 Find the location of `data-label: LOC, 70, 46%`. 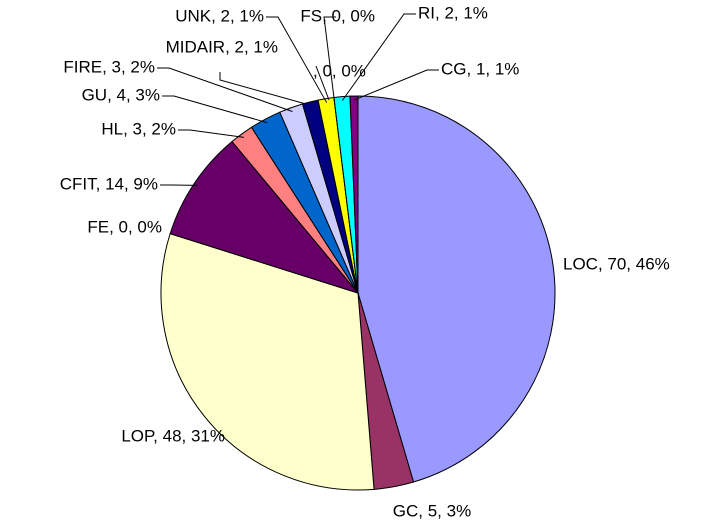

data-label: LOC, 70, 46% is located at coordinates (616, 263).